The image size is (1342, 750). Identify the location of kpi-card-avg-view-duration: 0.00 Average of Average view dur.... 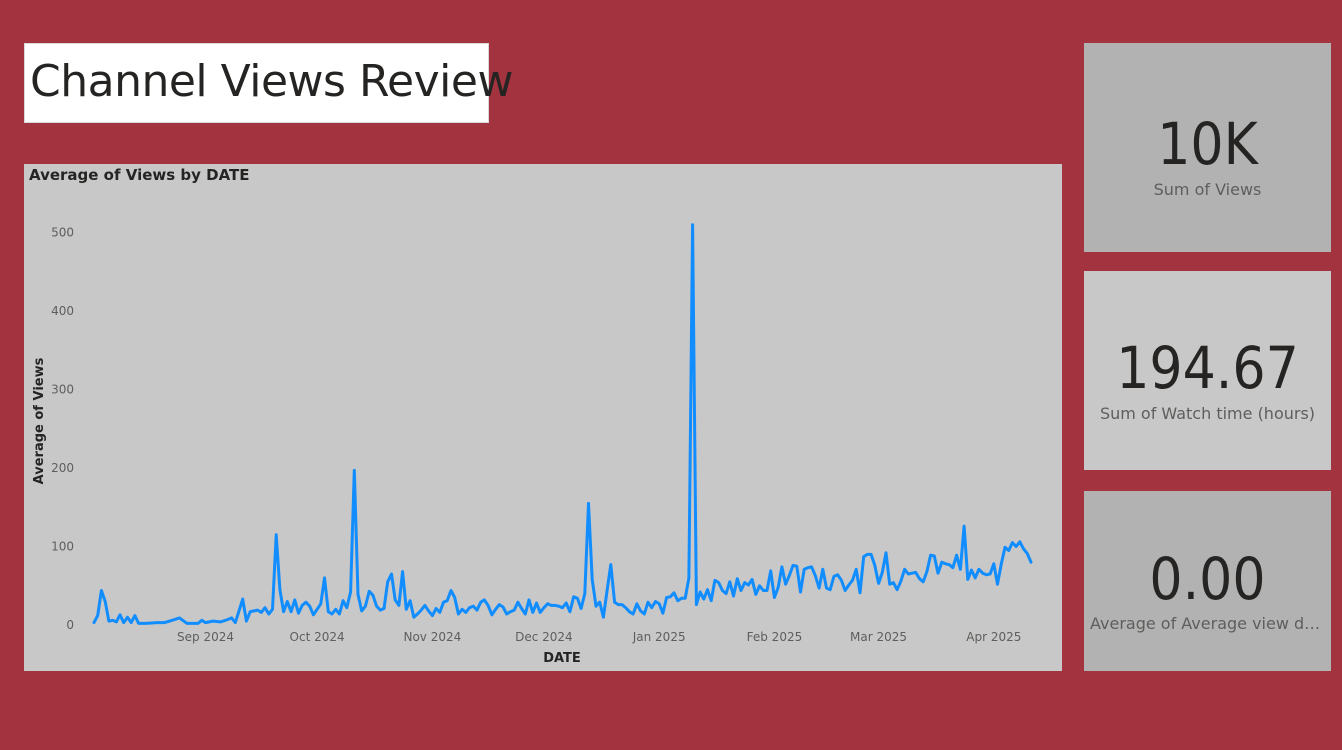
(1207, 581).